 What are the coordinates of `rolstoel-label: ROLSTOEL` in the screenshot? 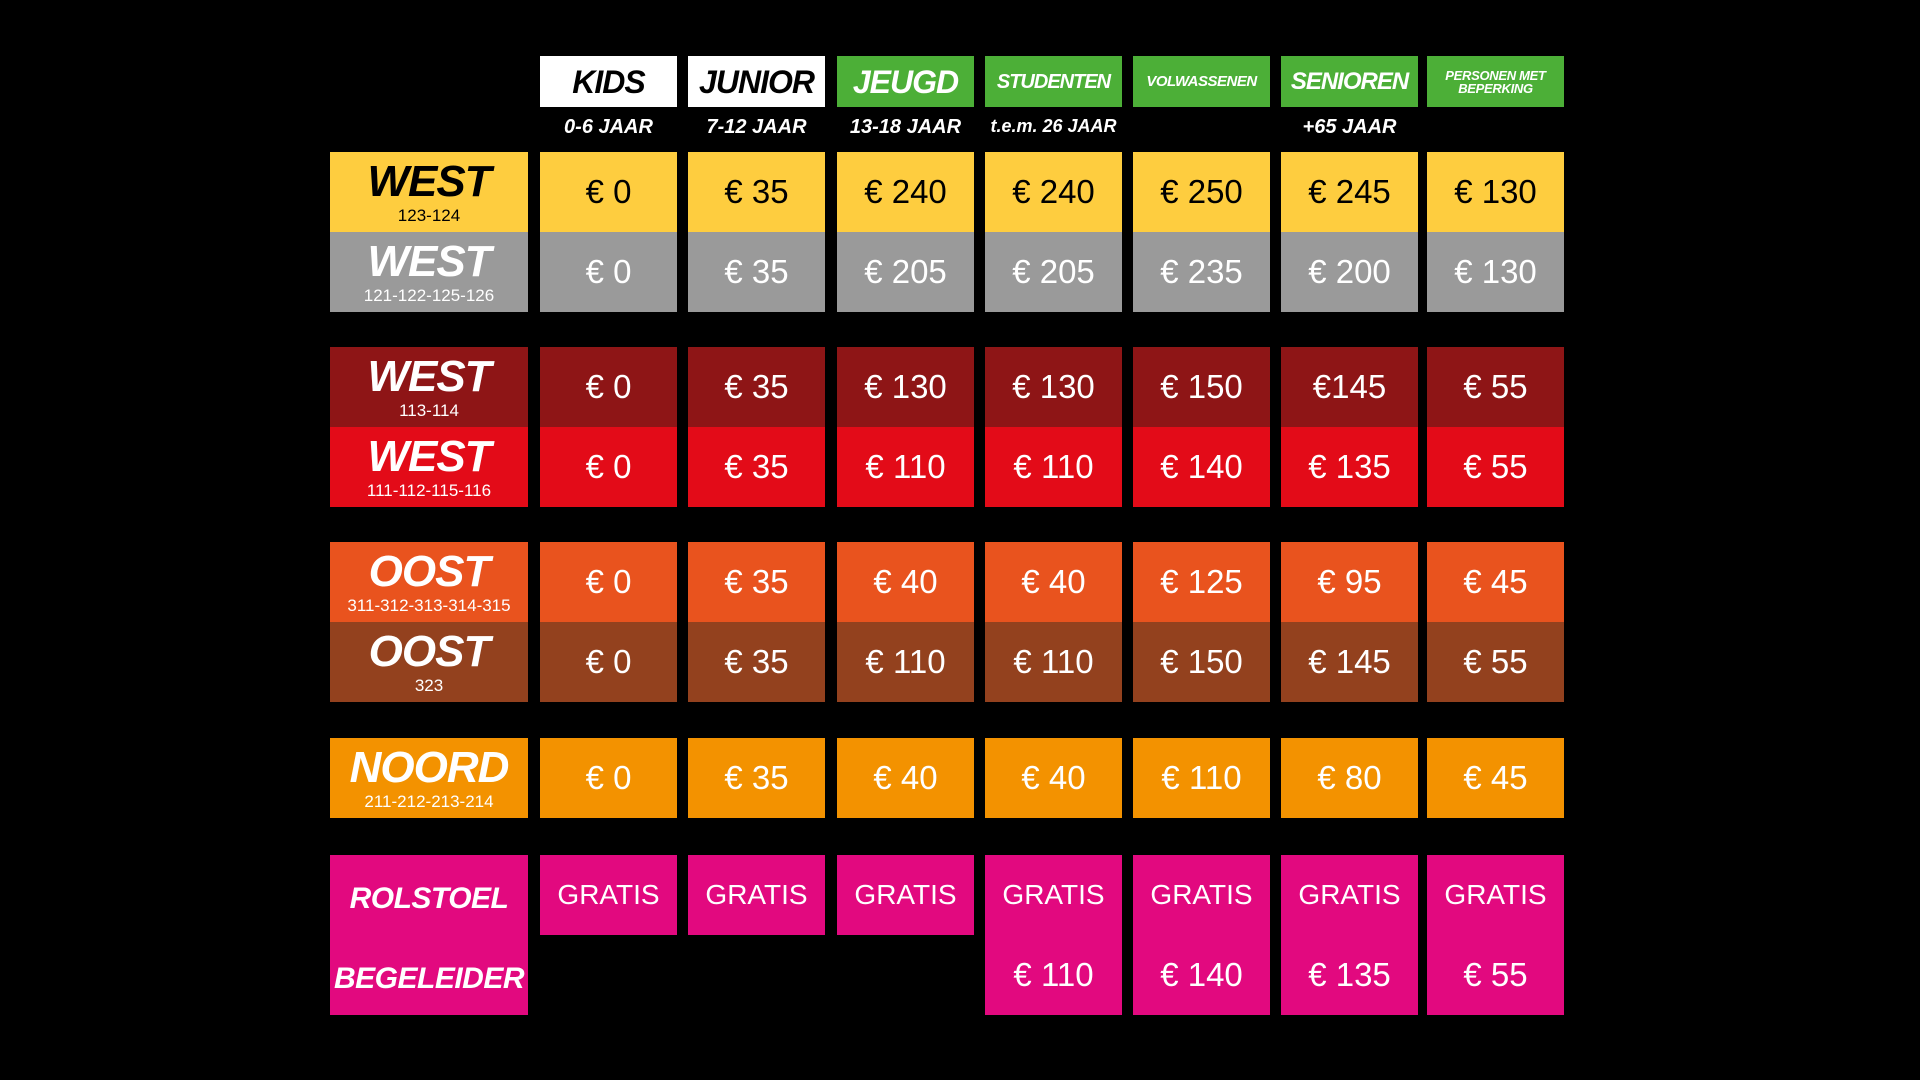 It's located at (429, 898).